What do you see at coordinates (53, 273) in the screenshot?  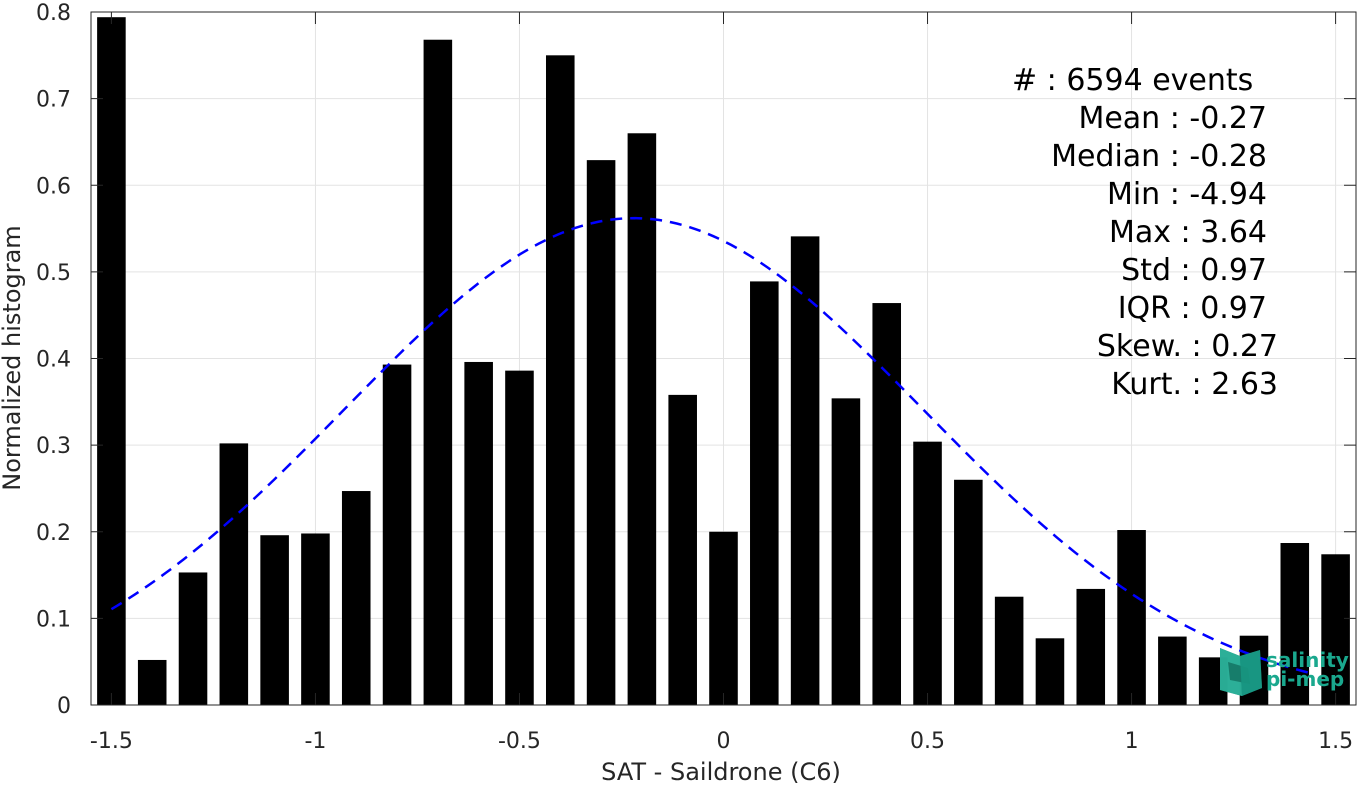 I see `y-tick-label-5: 0.5` at bounding box center [53, 273].